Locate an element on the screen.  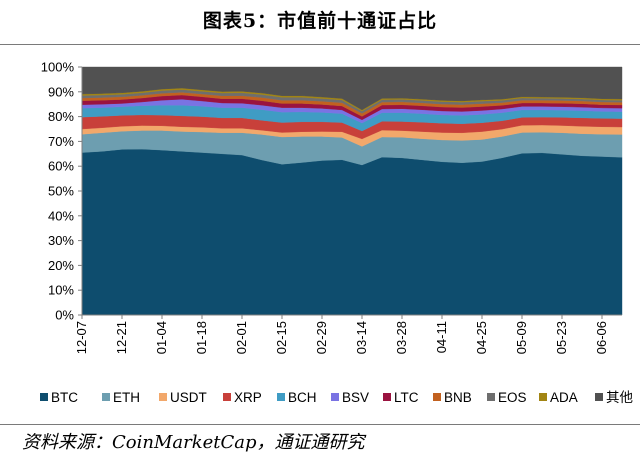
legend-label: BNB is located at coordinates (458, 397).